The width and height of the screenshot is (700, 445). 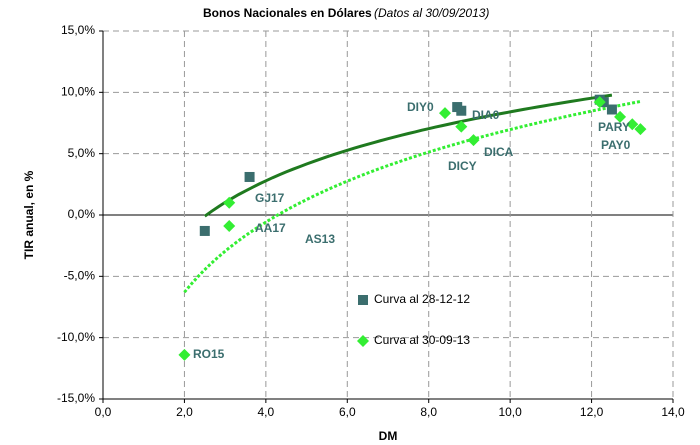 I want to click on x-tick-label: 0,0, so click(x=103, y=412).